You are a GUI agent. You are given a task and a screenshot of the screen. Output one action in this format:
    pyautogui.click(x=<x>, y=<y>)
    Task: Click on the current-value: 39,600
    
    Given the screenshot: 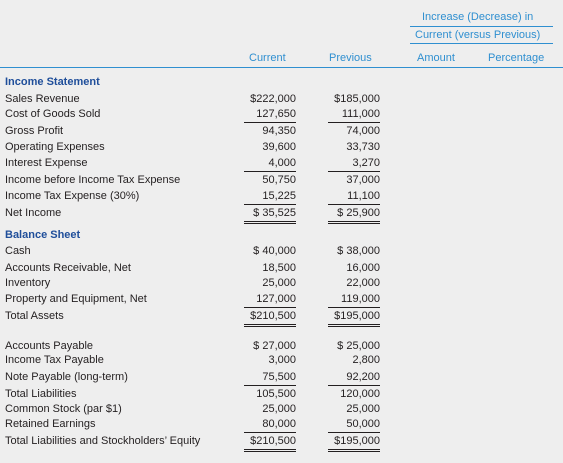 What is the action you would take?
    pyautogui.click(x=279, y=147)
    